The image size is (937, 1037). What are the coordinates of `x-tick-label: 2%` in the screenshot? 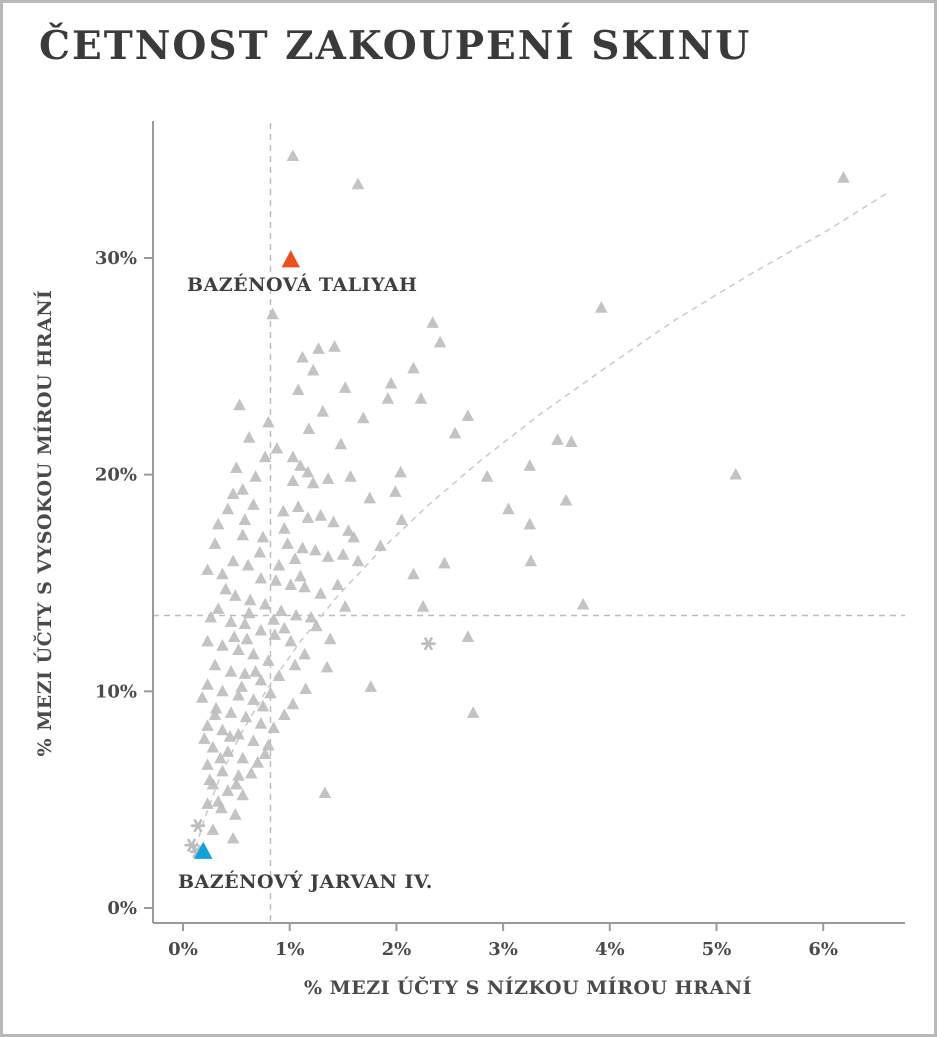 It's located at (397, 949).